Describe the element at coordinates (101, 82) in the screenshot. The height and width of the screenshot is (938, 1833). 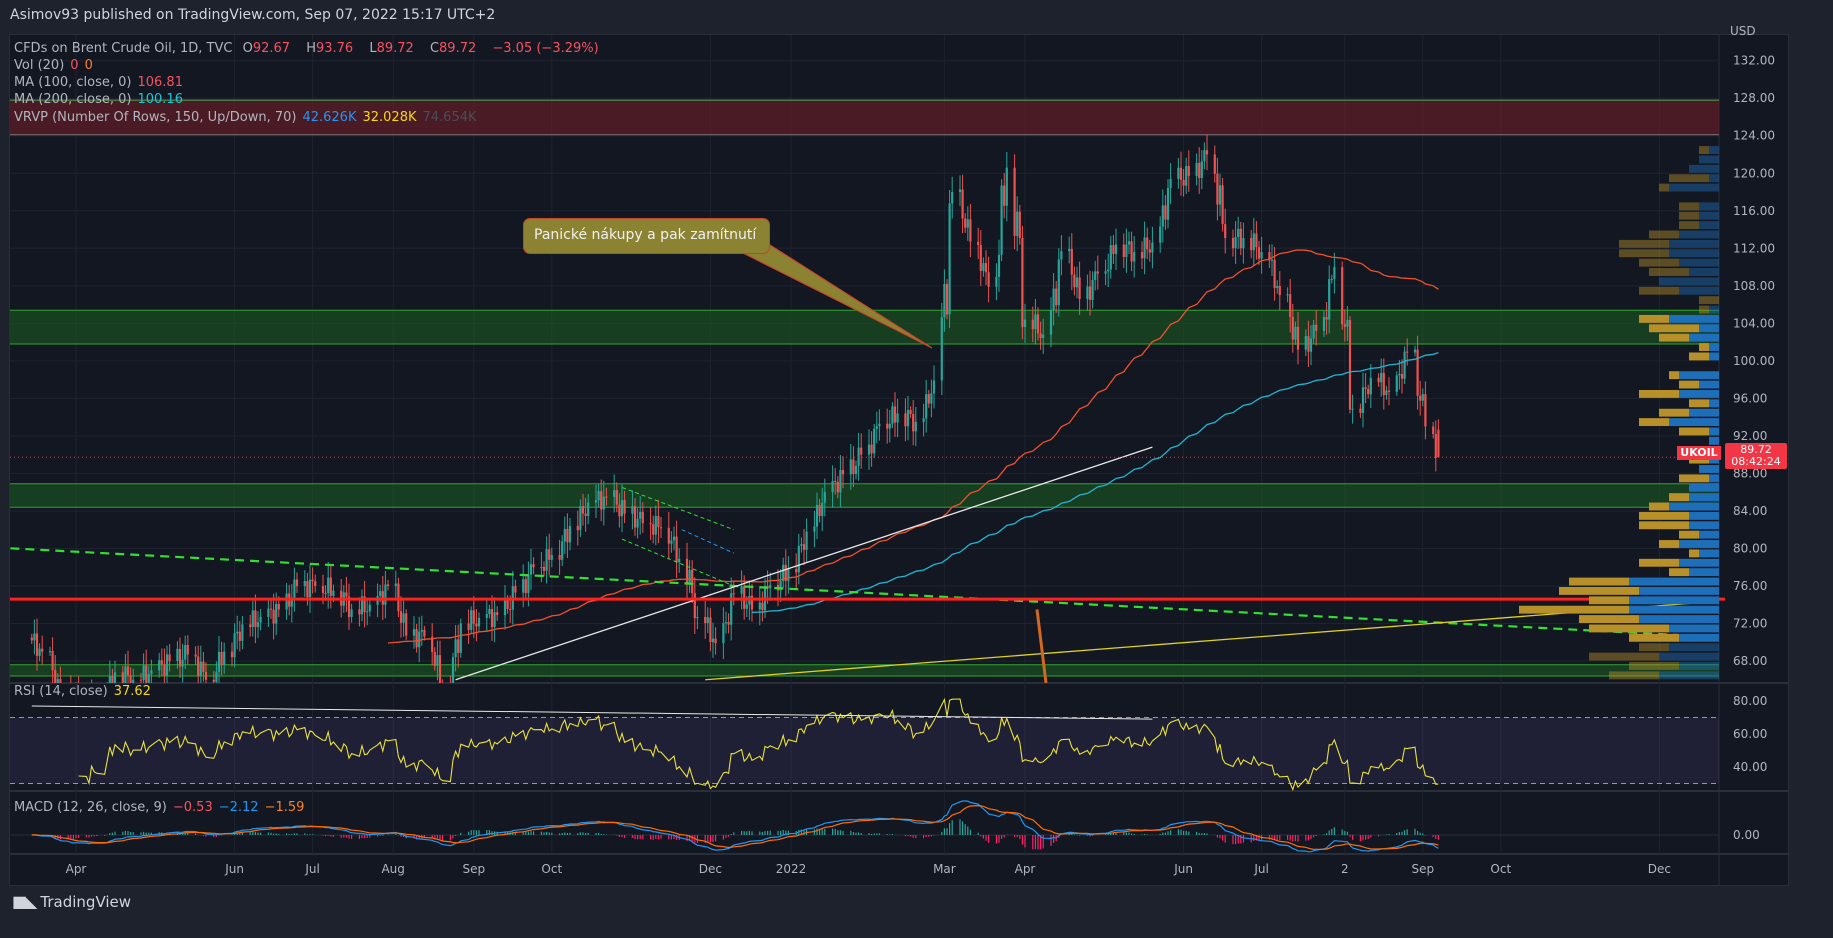
I see `ma100-legend: MA (100, close, 0) 106.81` at that location.